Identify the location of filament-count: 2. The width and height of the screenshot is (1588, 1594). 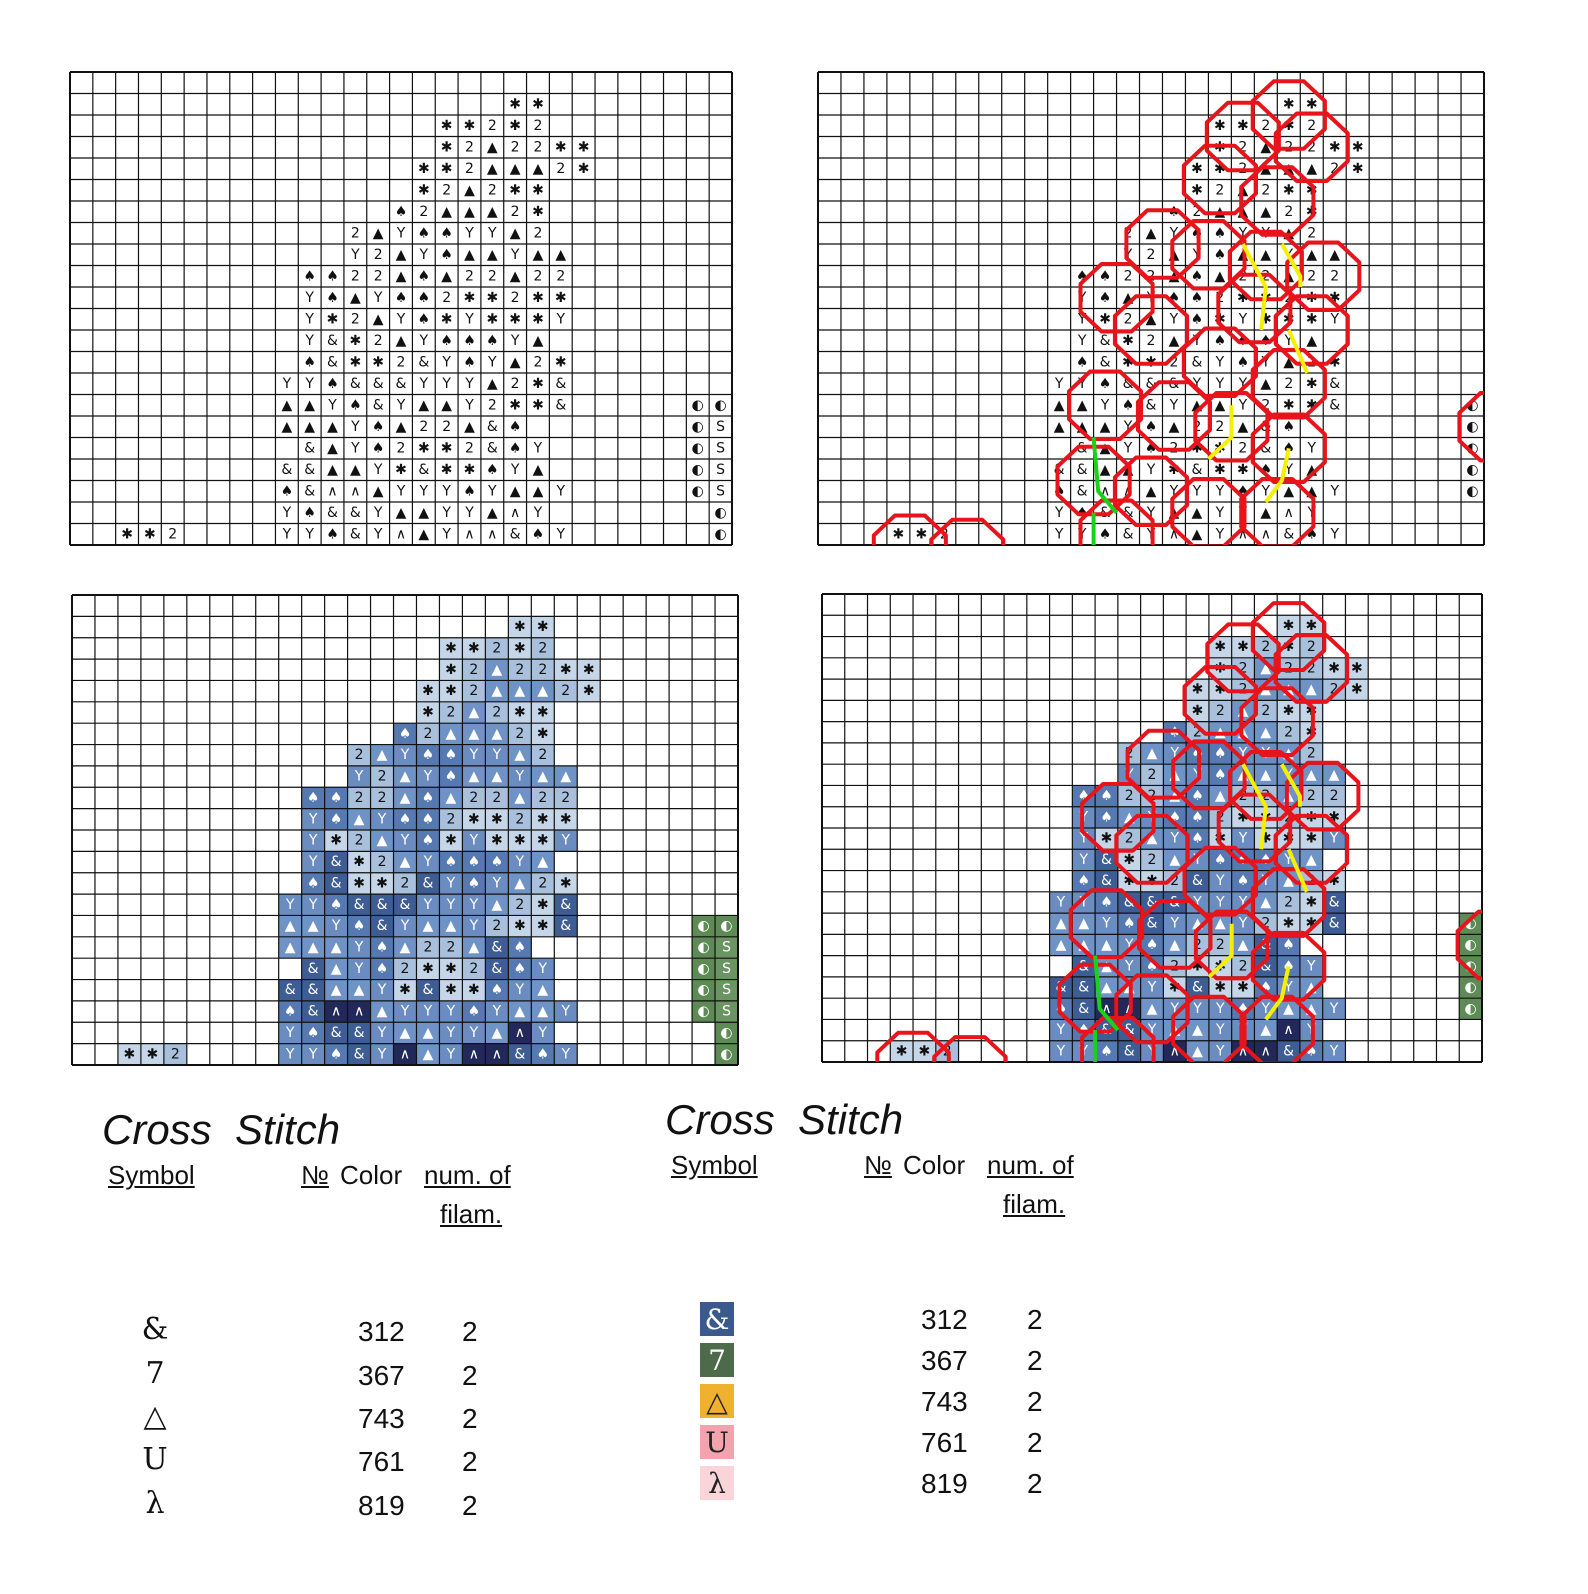
(1035, 1442).